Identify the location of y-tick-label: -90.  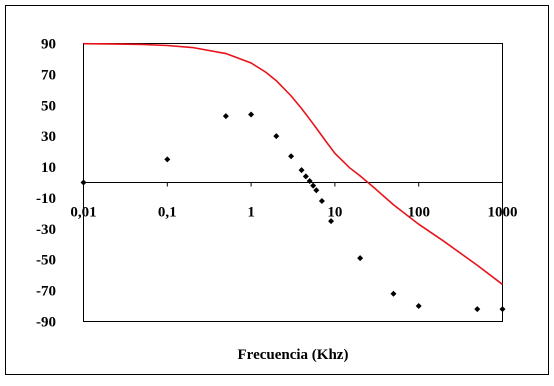
(46, 323).